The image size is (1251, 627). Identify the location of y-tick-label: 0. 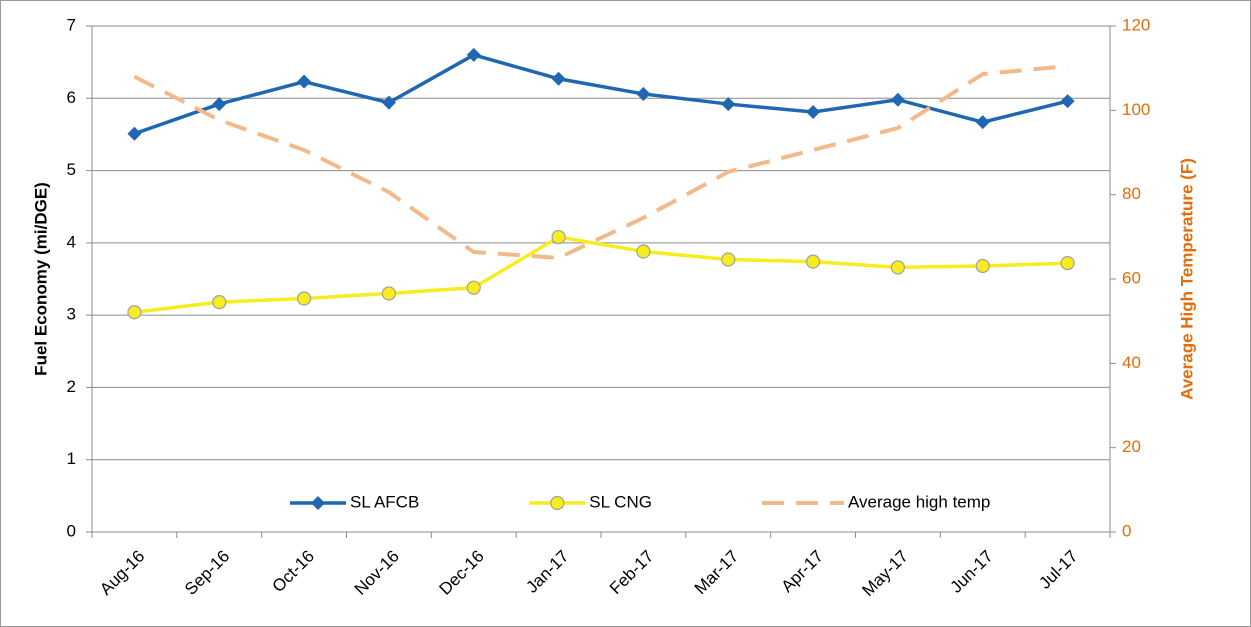
(71, 530).